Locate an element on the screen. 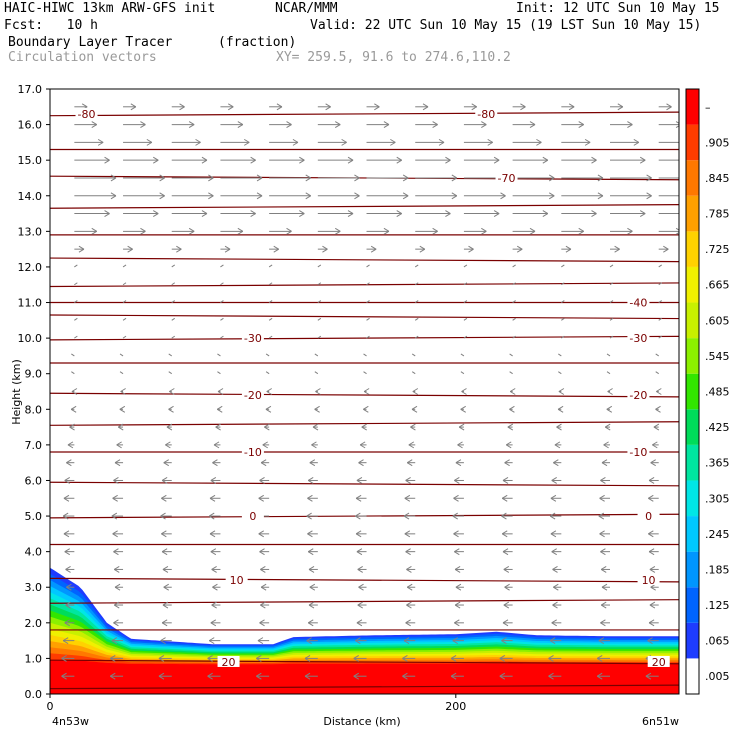 This screenshot has width=740, height=740. y-tick-label: 17.0 is located at coordinates (30, 89).